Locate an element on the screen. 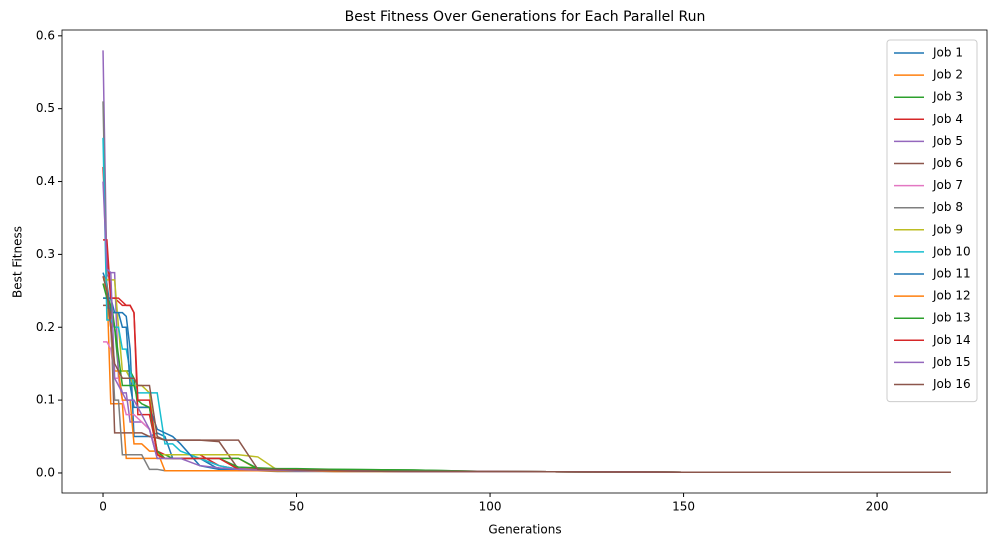 This screenshot has height=547, width=1001. legend-label: Job 13 is located at coordinates (951, 318).